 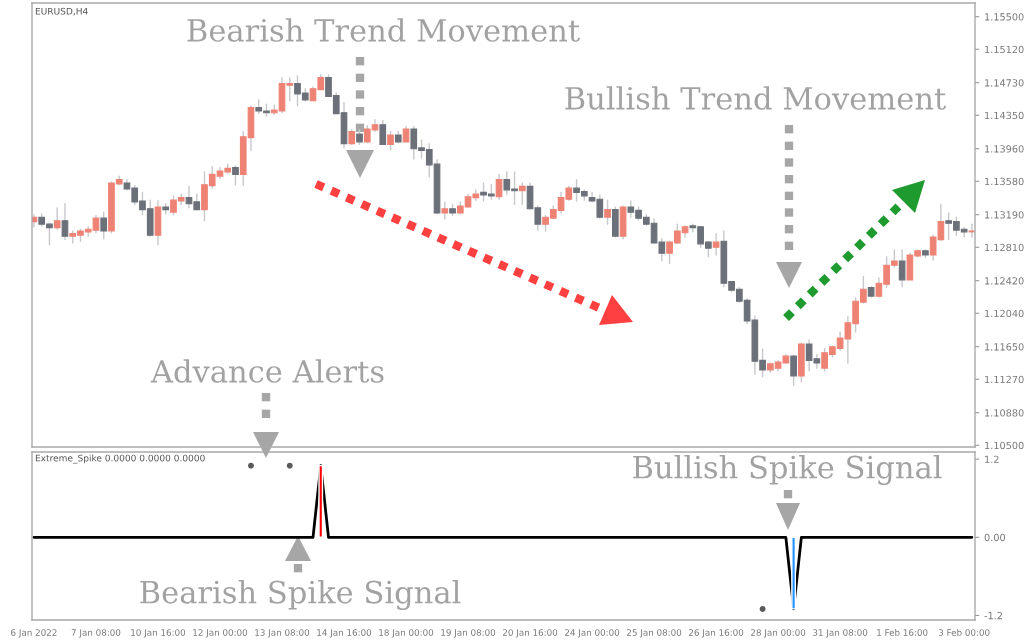 What do you see at coordinates (1004, 379) in the screenshot?
I see `y-tick-label: 1.11270` at bounding box center [1004, 379].